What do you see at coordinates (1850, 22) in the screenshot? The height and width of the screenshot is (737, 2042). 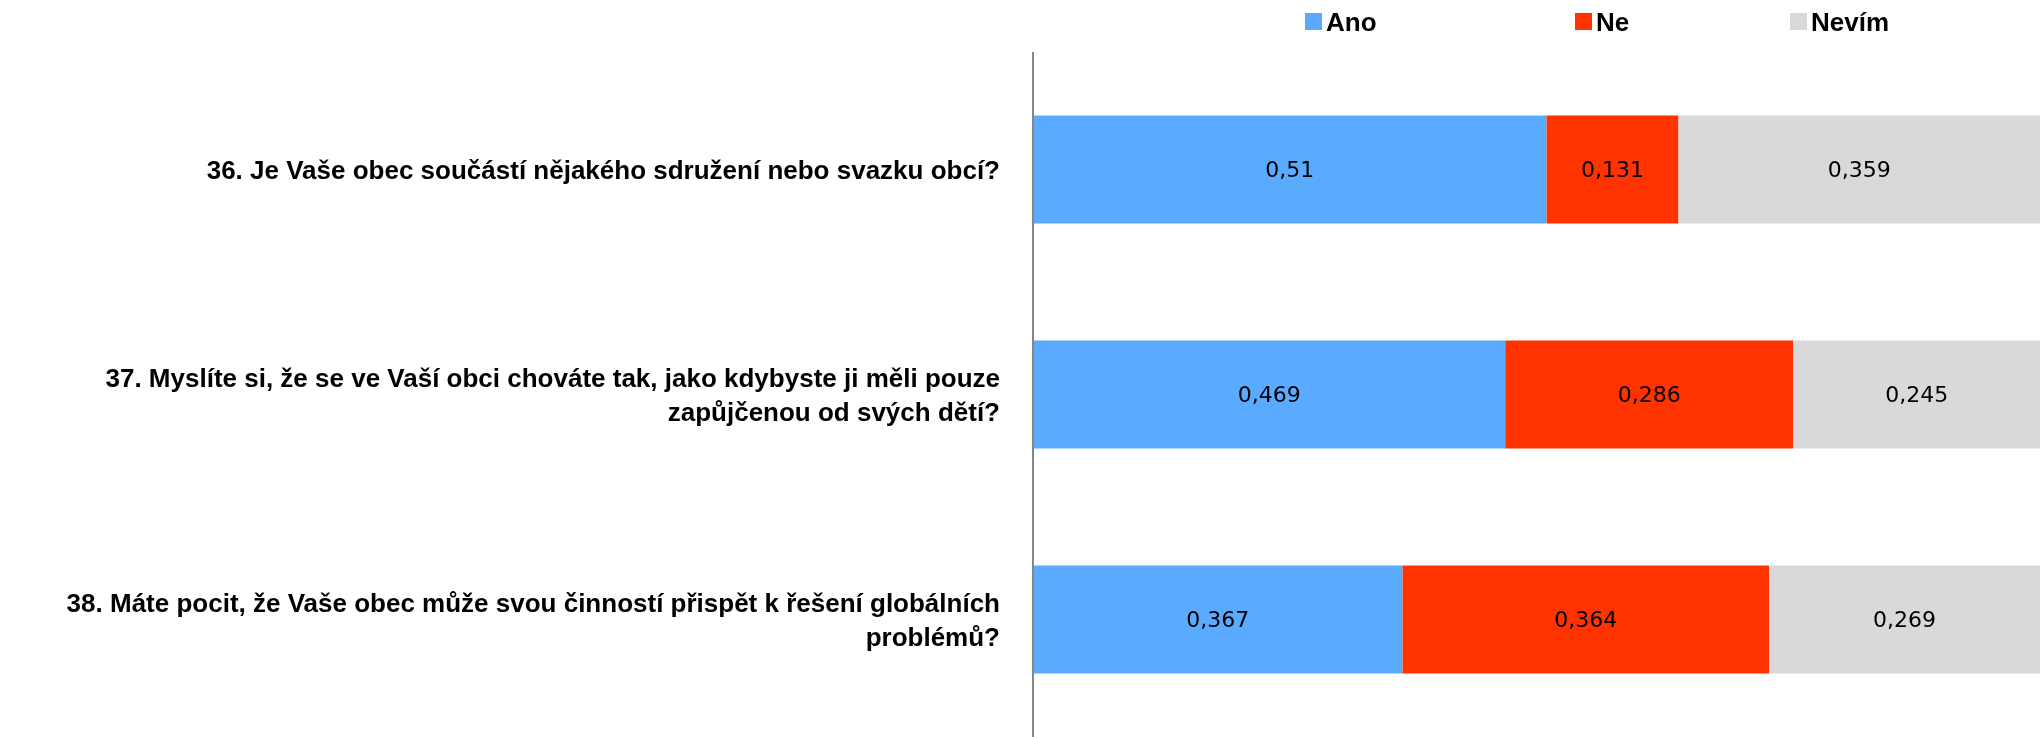 I see `legend-label: Nevím` at bounding box center [1850, 22].